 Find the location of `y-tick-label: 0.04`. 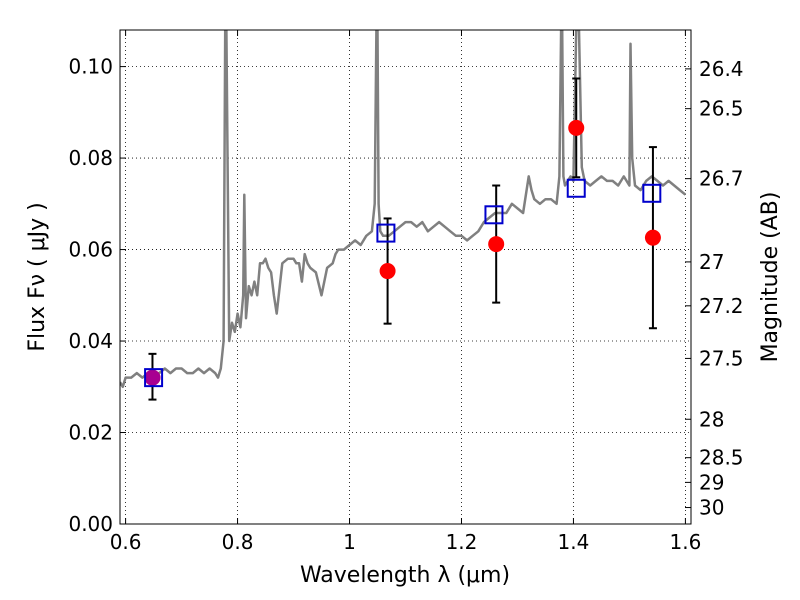

y-tick-label: 0.04 is located at coordinates (90, 341).